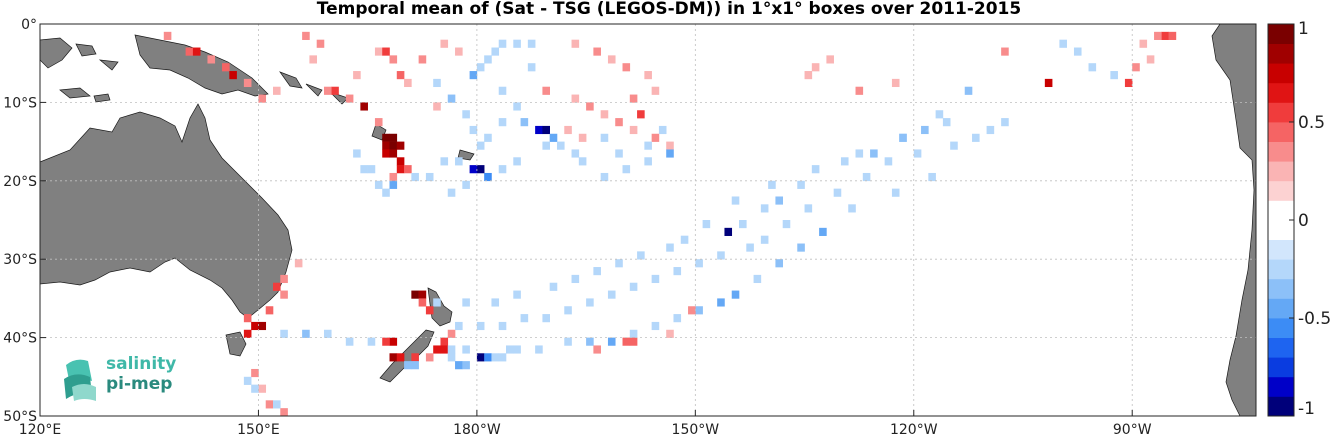 The height and width of the screenshot is (438, 1338). I want to click on y-tick-label: 50°S, so click(20, 417).